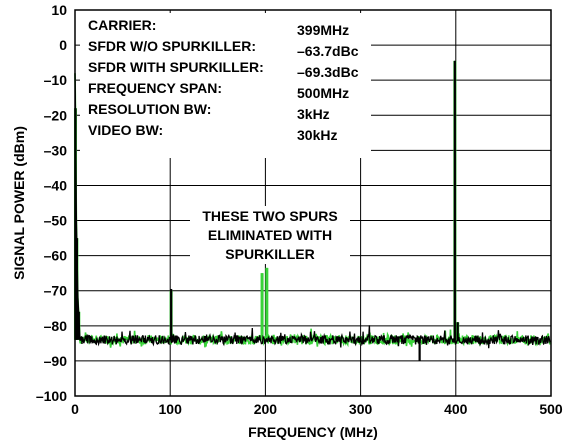 The height and width of the screenshot is (442, 568). I want to click on x-tick-label: 500, so click(551, 409).